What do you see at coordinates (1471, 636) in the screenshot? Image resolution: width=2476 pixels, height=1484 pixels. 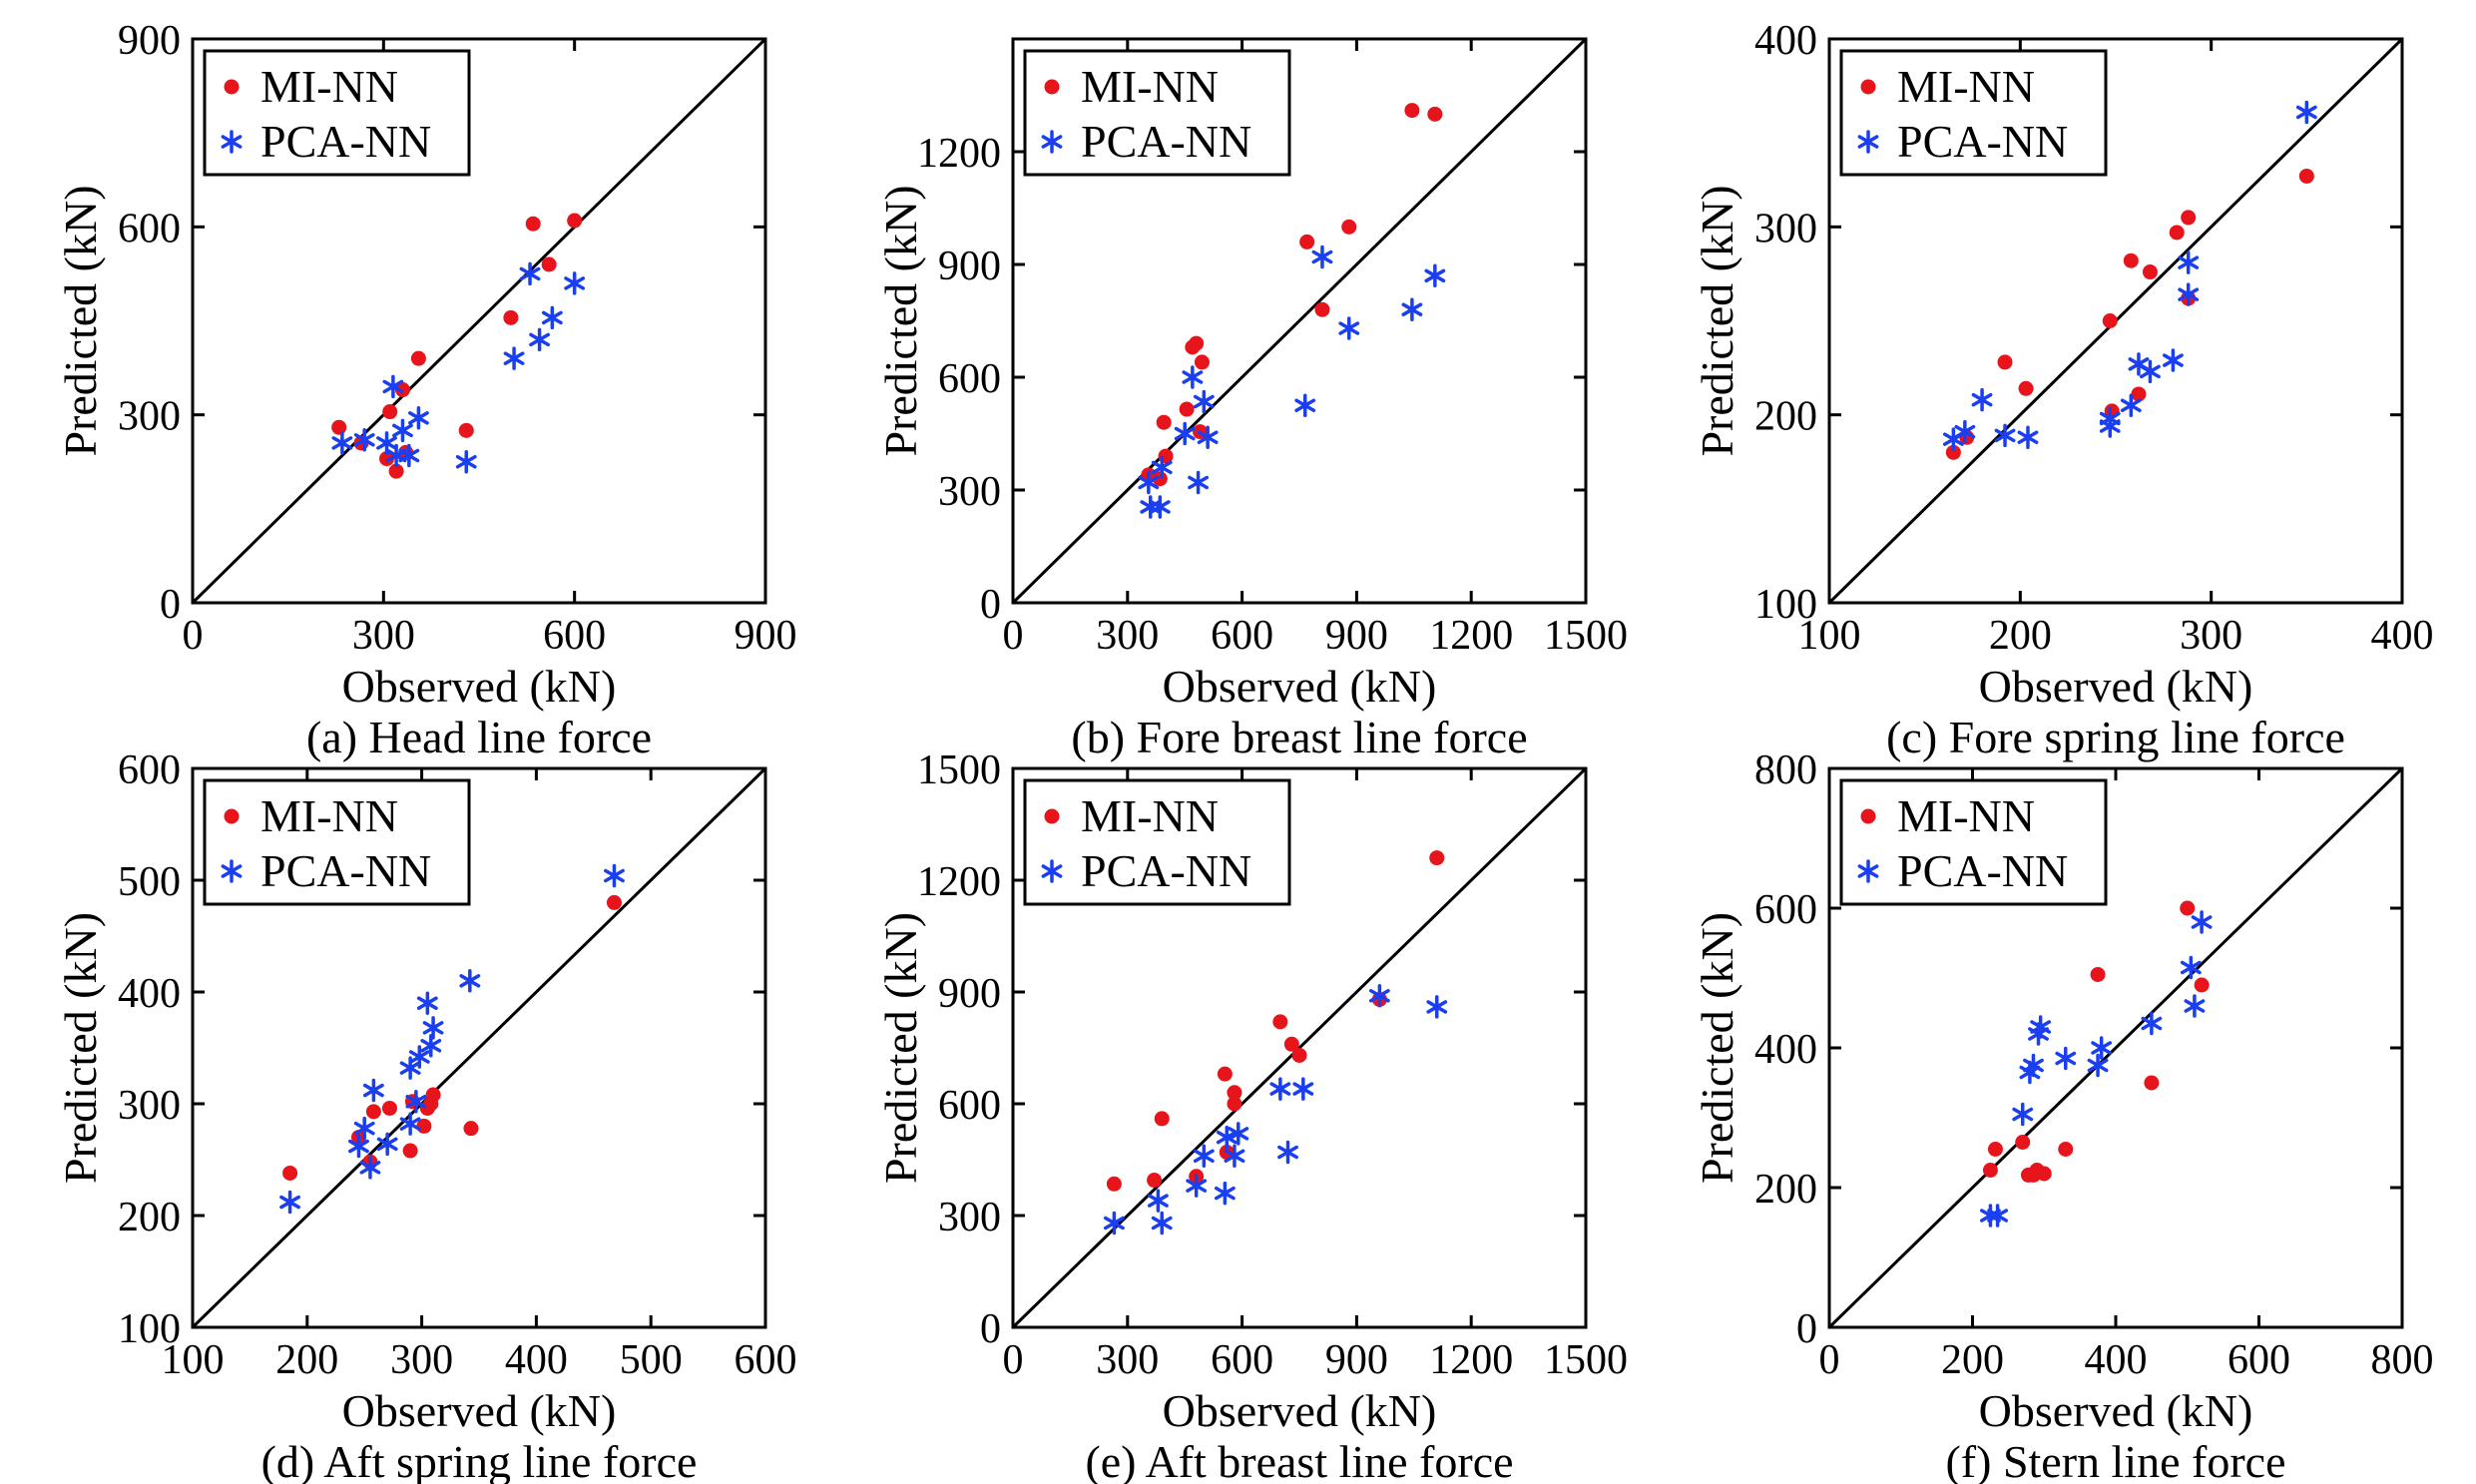 I see `x-tick-label: 1200` at bounding box center [1471, 636].